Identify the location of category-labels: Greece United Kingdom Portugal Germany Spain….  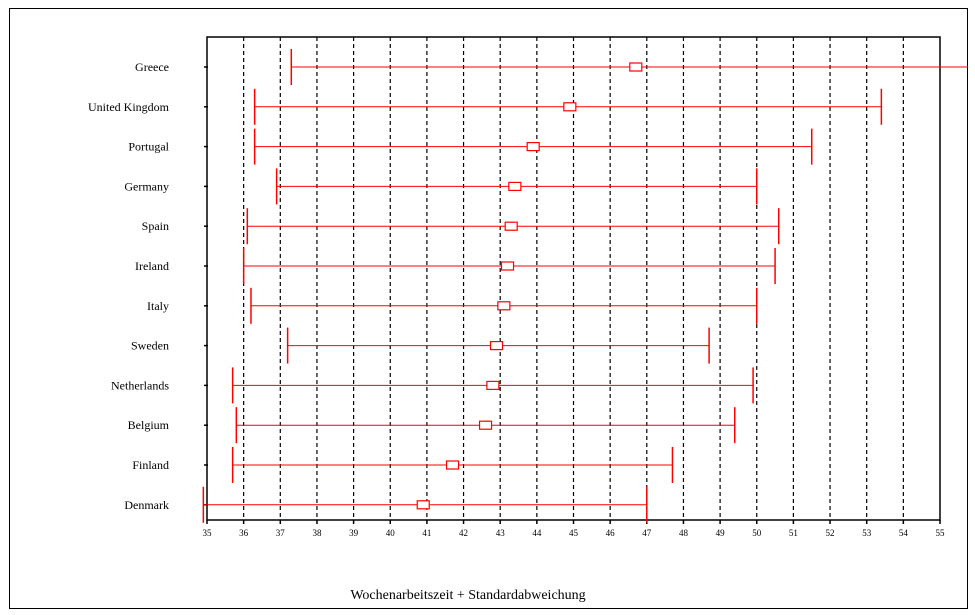
(129, 286).